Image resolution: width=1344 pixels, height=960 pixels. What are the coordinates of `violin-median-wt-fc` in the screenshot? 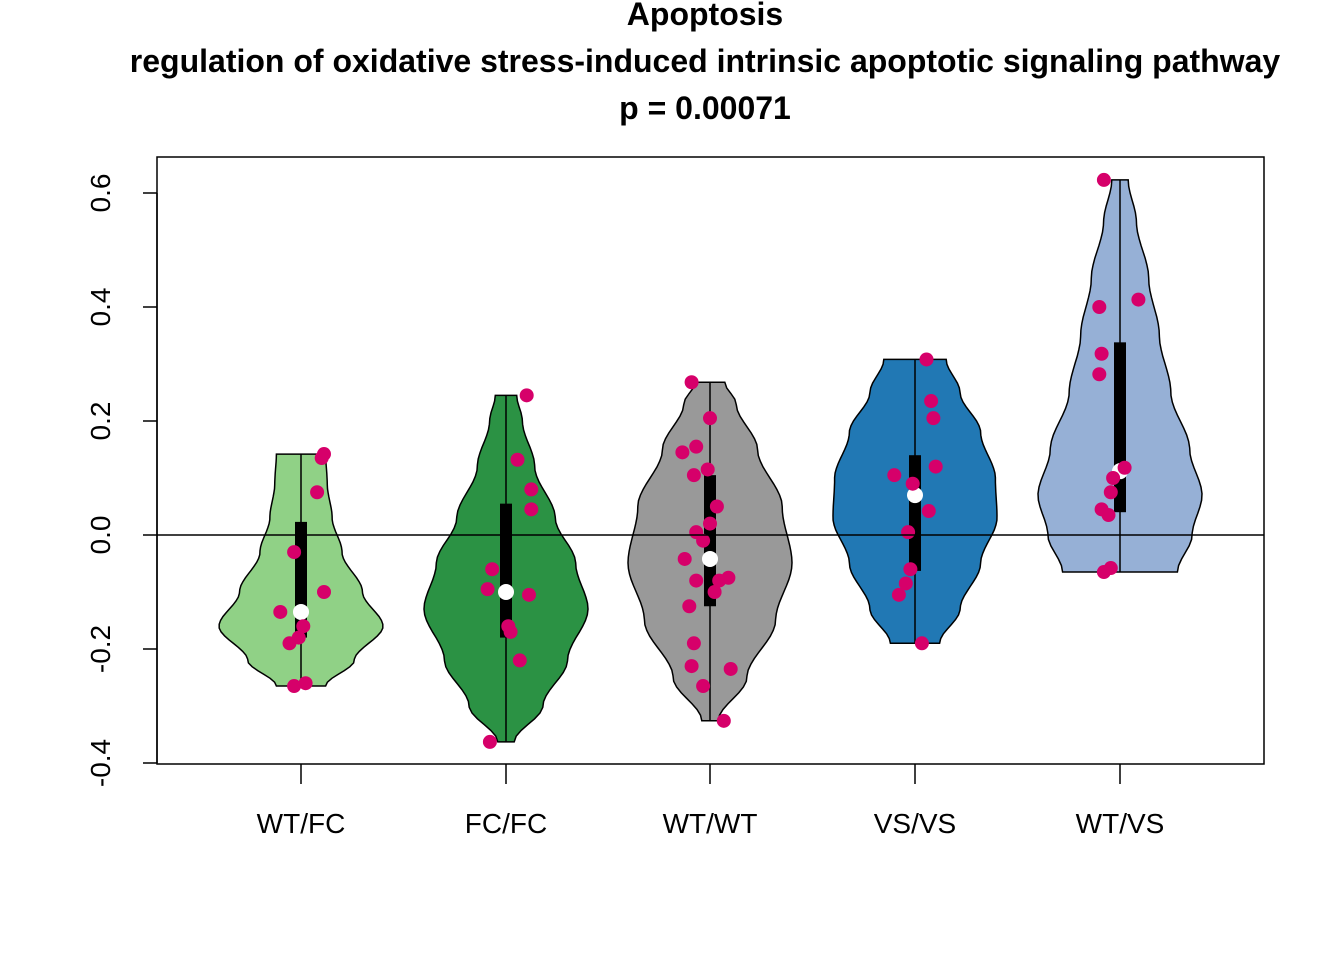 It's located at (301, 611).